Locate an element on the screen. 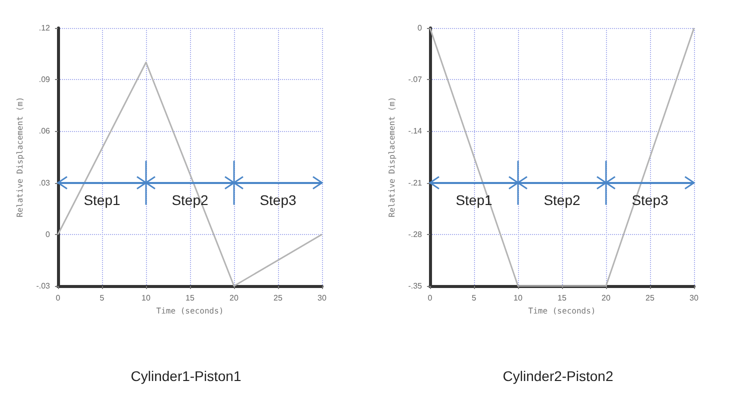 The height and width of the screenshot is (396, 744). text: Cylinder1-Piston1 is located at coordinates (186, 376).